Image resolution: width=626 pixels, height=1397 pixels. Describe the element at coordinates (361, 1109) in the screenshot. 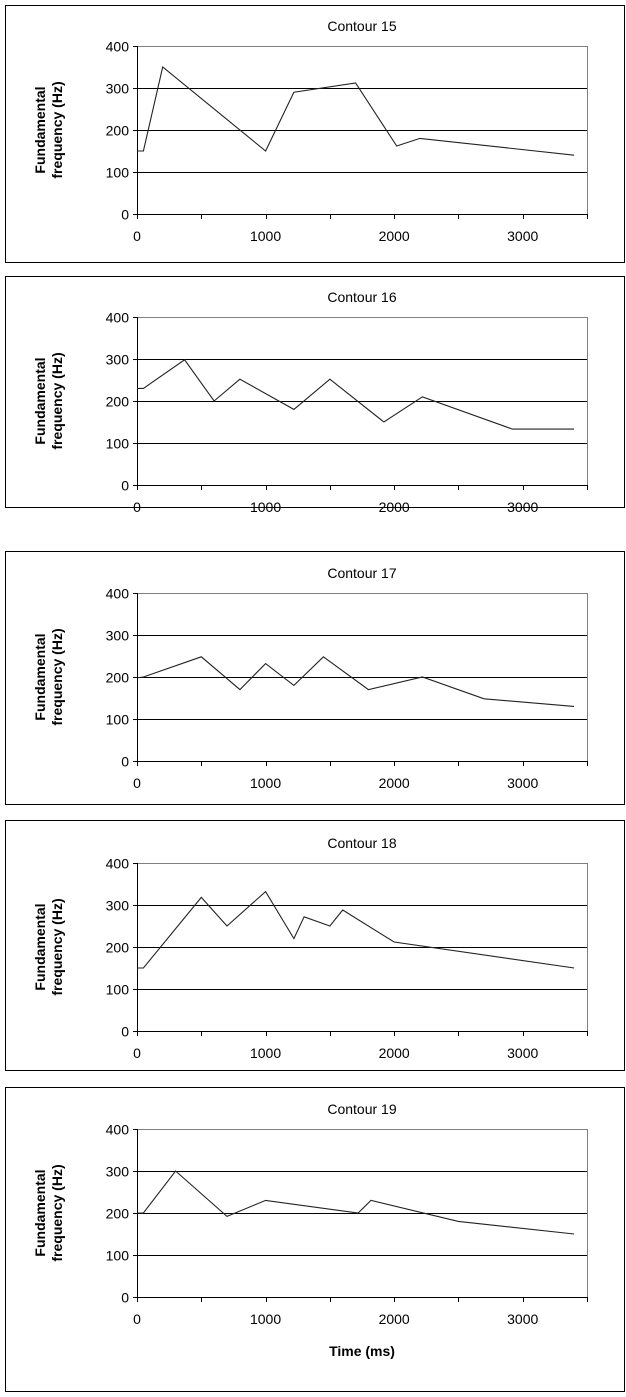

I see `chart-title: Contour 19` at that location.